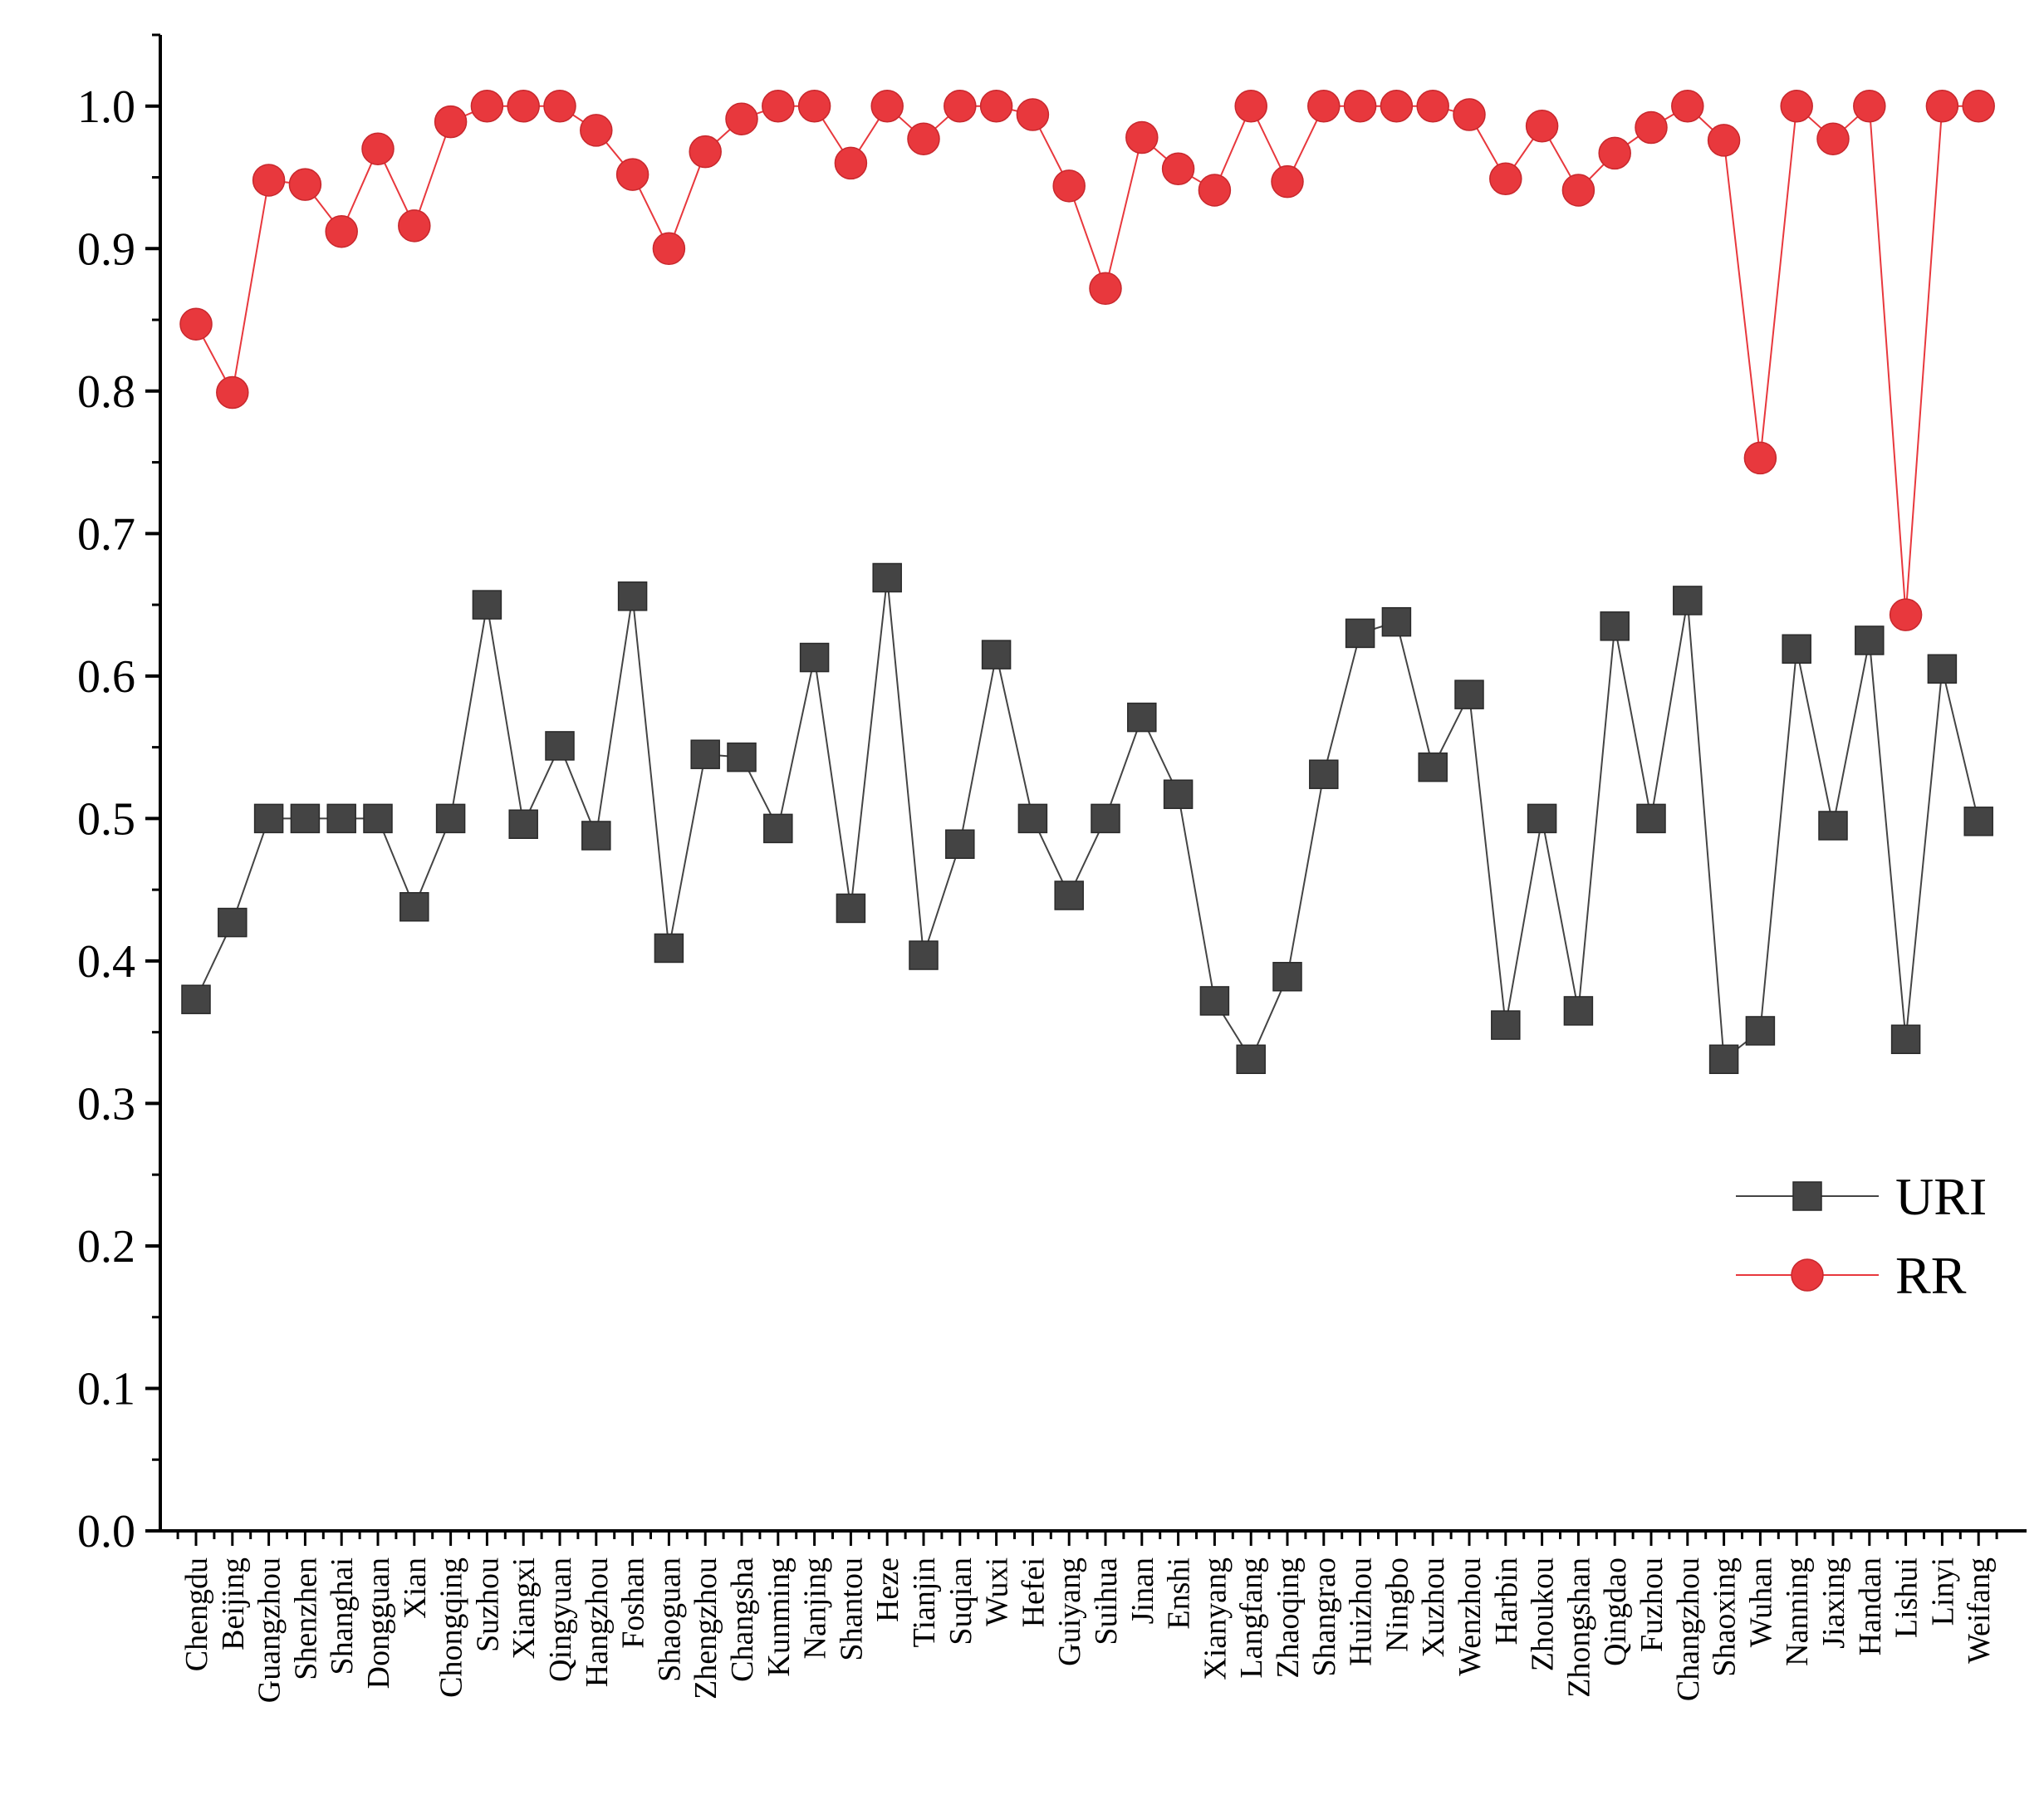  What do you see at coordinates (1288, 1618) in the screenshot?
I see `x-tick-label: Zhaoqing` at bounding box center [1288, 1618].